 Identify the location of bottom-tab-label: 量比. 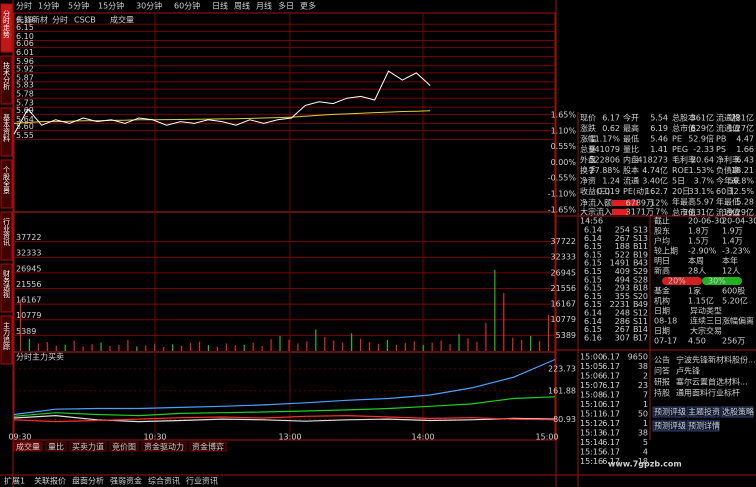
(56, 447).